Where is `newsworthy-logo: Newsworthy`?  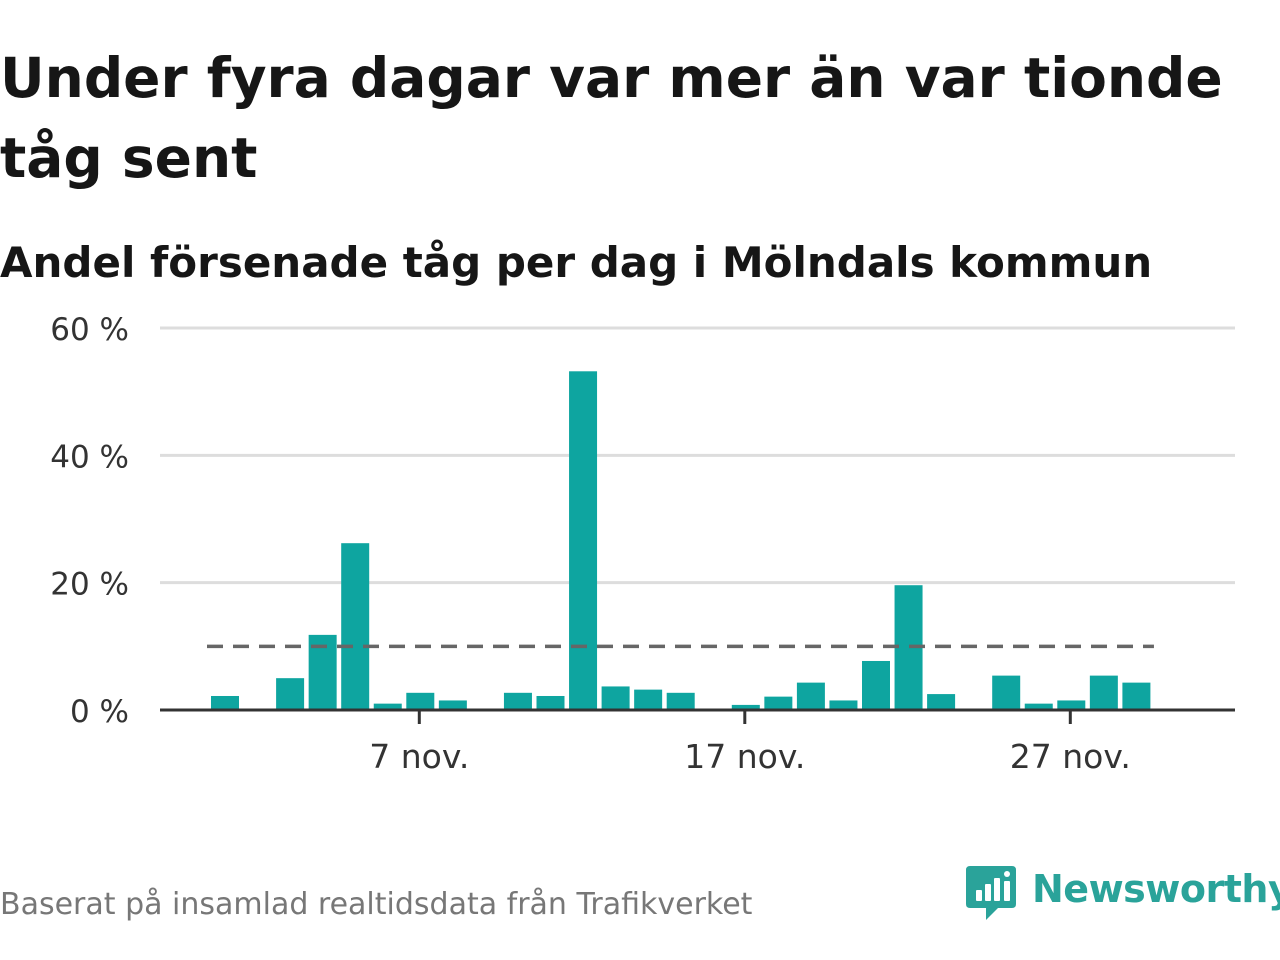
newsworthy-logo: Newsworthy is located at coordinates (1122, 894).